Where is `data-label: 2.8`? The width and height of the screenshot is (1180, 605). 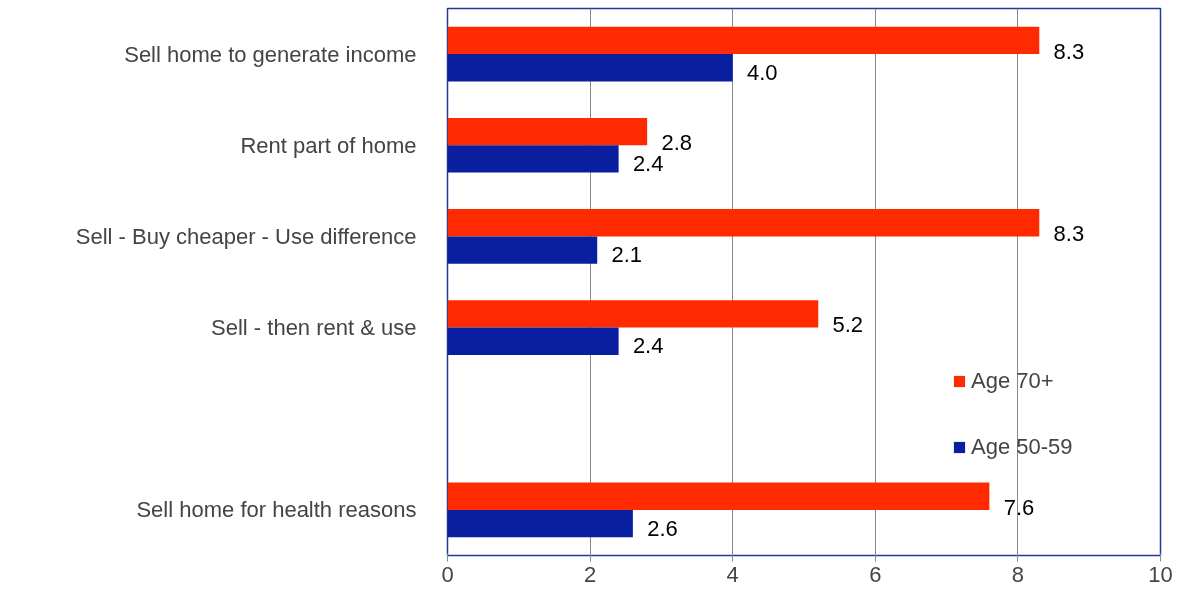
data-label: 2.8 is located at coordinates (676, 143).